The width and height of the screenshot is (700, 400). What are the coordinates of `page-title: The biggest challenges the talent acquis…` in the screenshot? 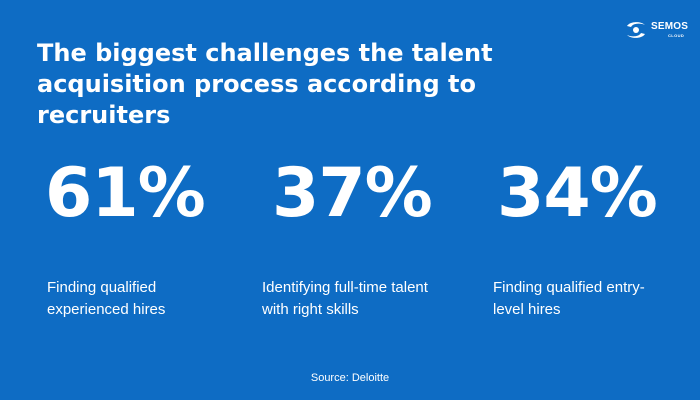 It's located at (265, 84).